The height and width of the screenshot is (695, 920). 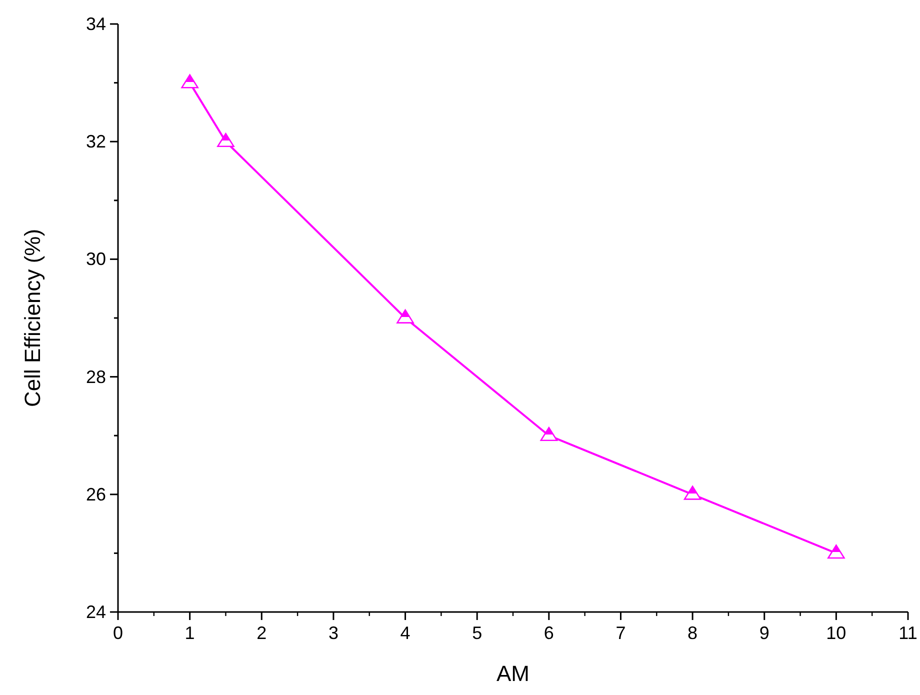 I want to click on y-tick-label: 26, so click(x=96, y=494).